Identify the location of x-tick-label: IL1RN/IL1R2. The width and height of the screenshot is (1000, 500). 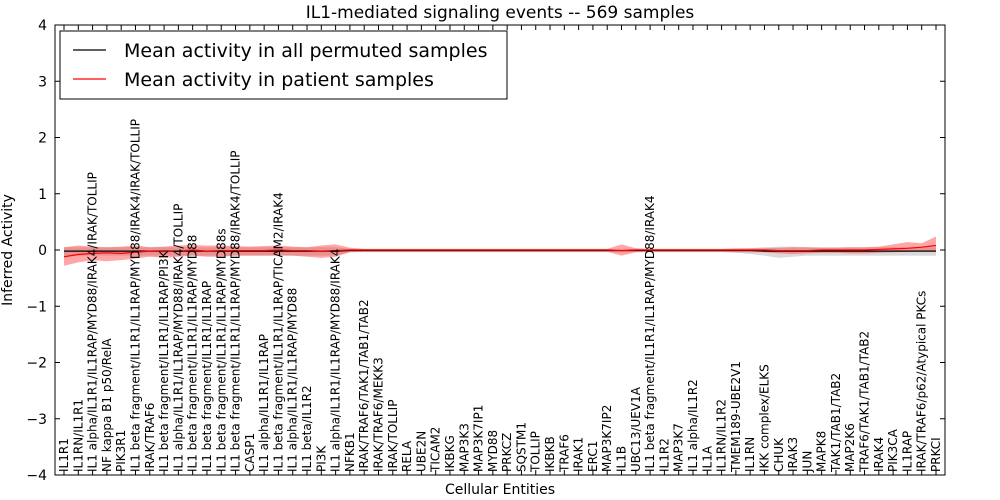
(722, 435).